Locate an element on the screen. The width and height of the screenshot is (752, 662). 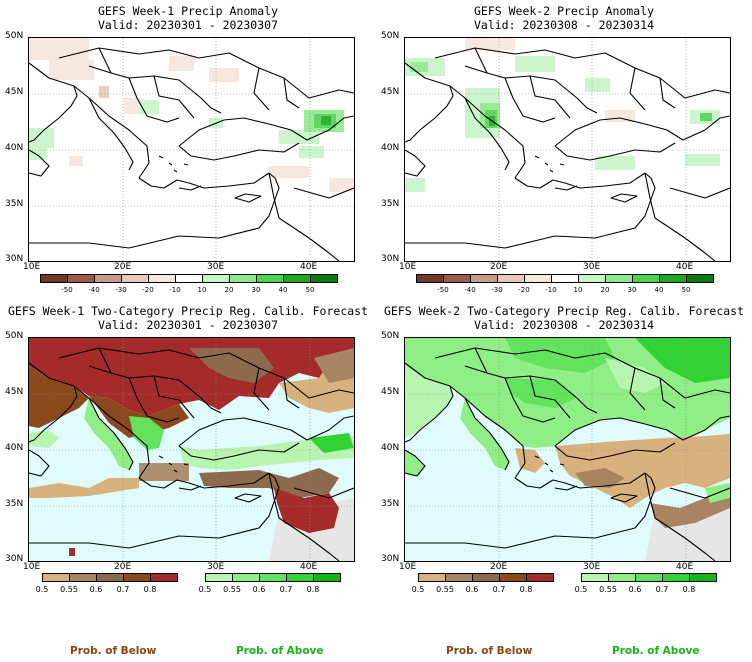
week2-probability-map is located at coordinates (567, 449).